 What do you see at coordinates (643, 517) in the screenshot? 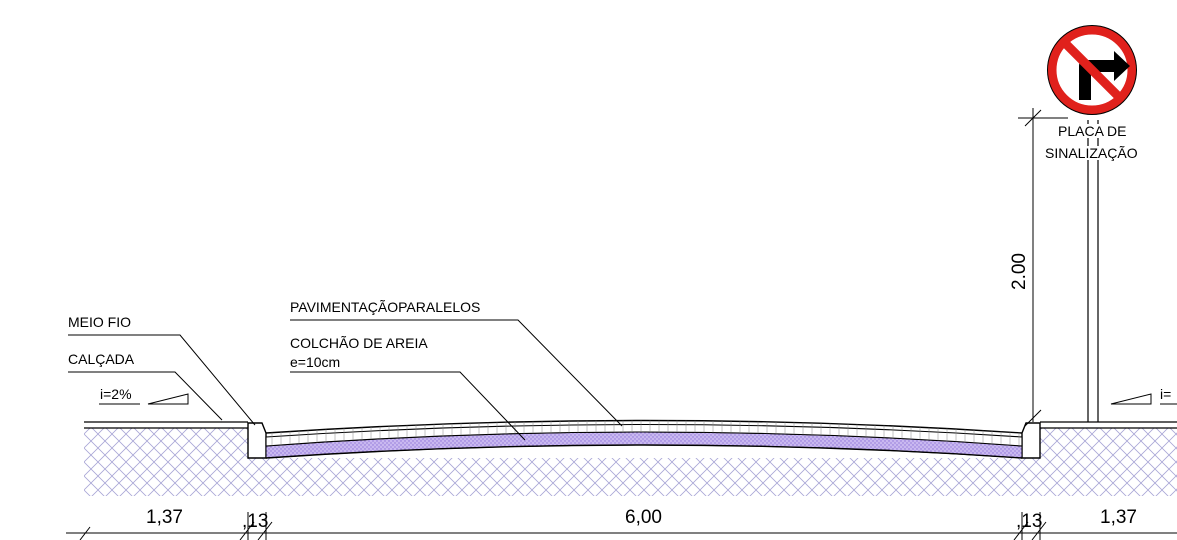
I see `dim-road: 6,00` at bounding box center [643, 517].